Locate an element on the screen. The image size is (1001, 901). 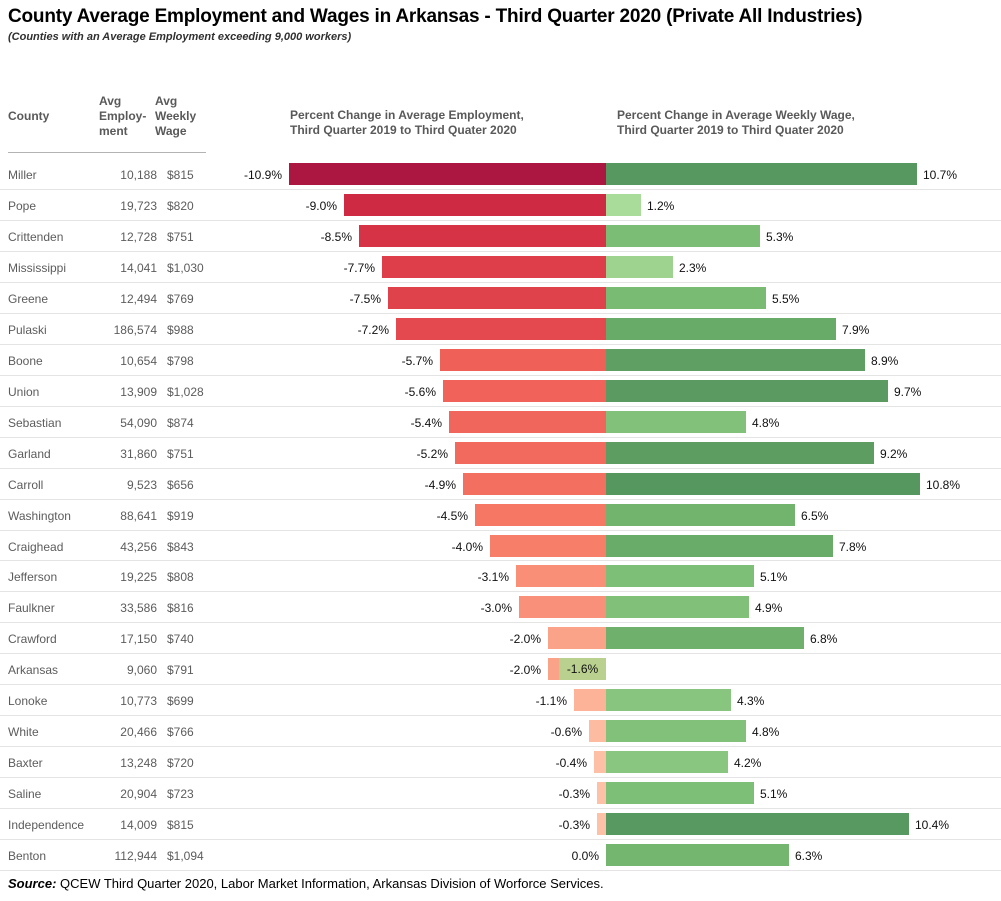
chart-row: -5.6% 9.7% Union 13,909 $1,028 is located at coordinates (500, 391).